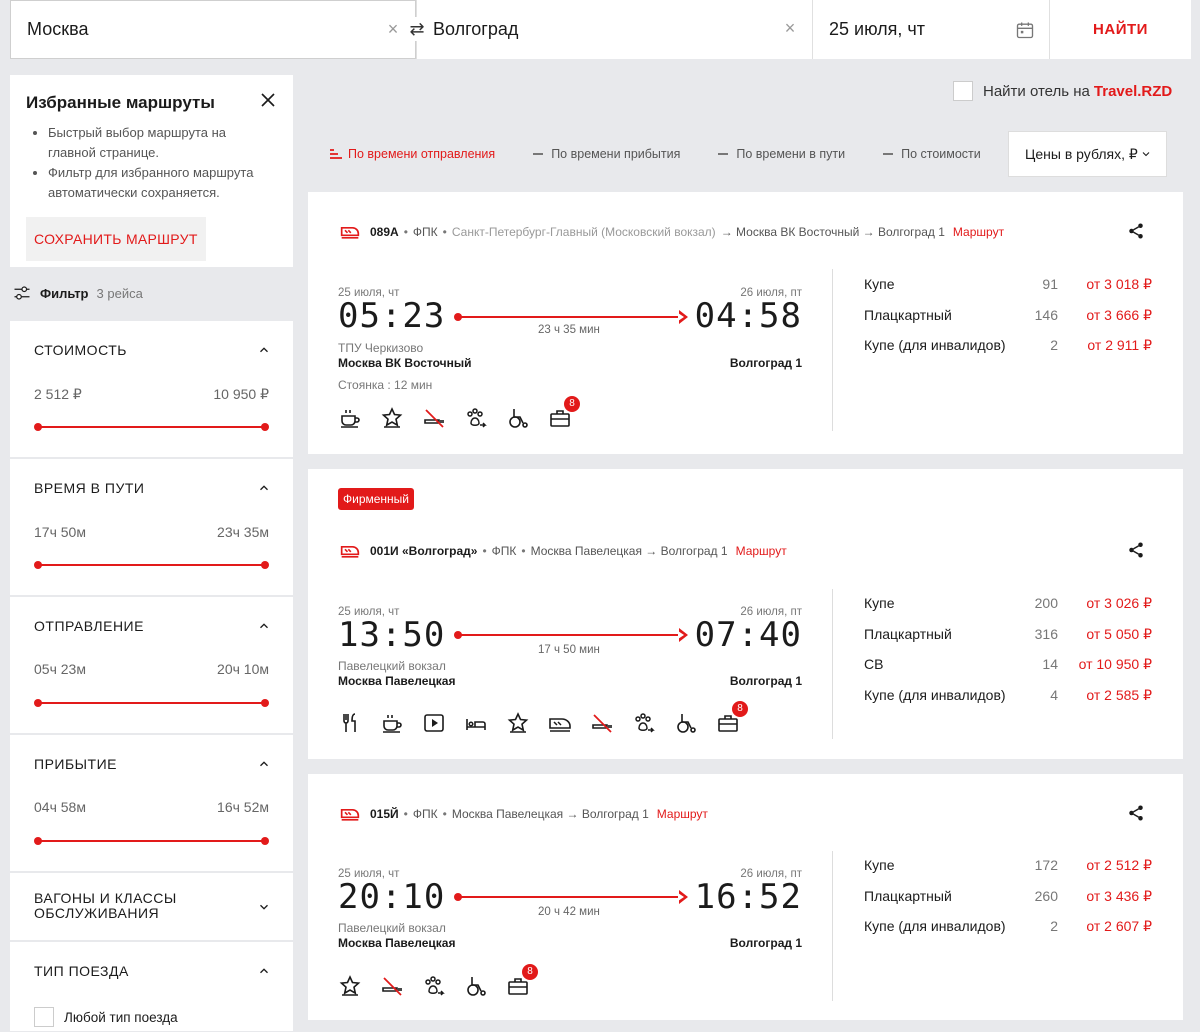  What do you see at coordinates (1036, 91) in the screenshot?
I see `hotel-text: Найти отель на` at bounding box center [1036, 91].